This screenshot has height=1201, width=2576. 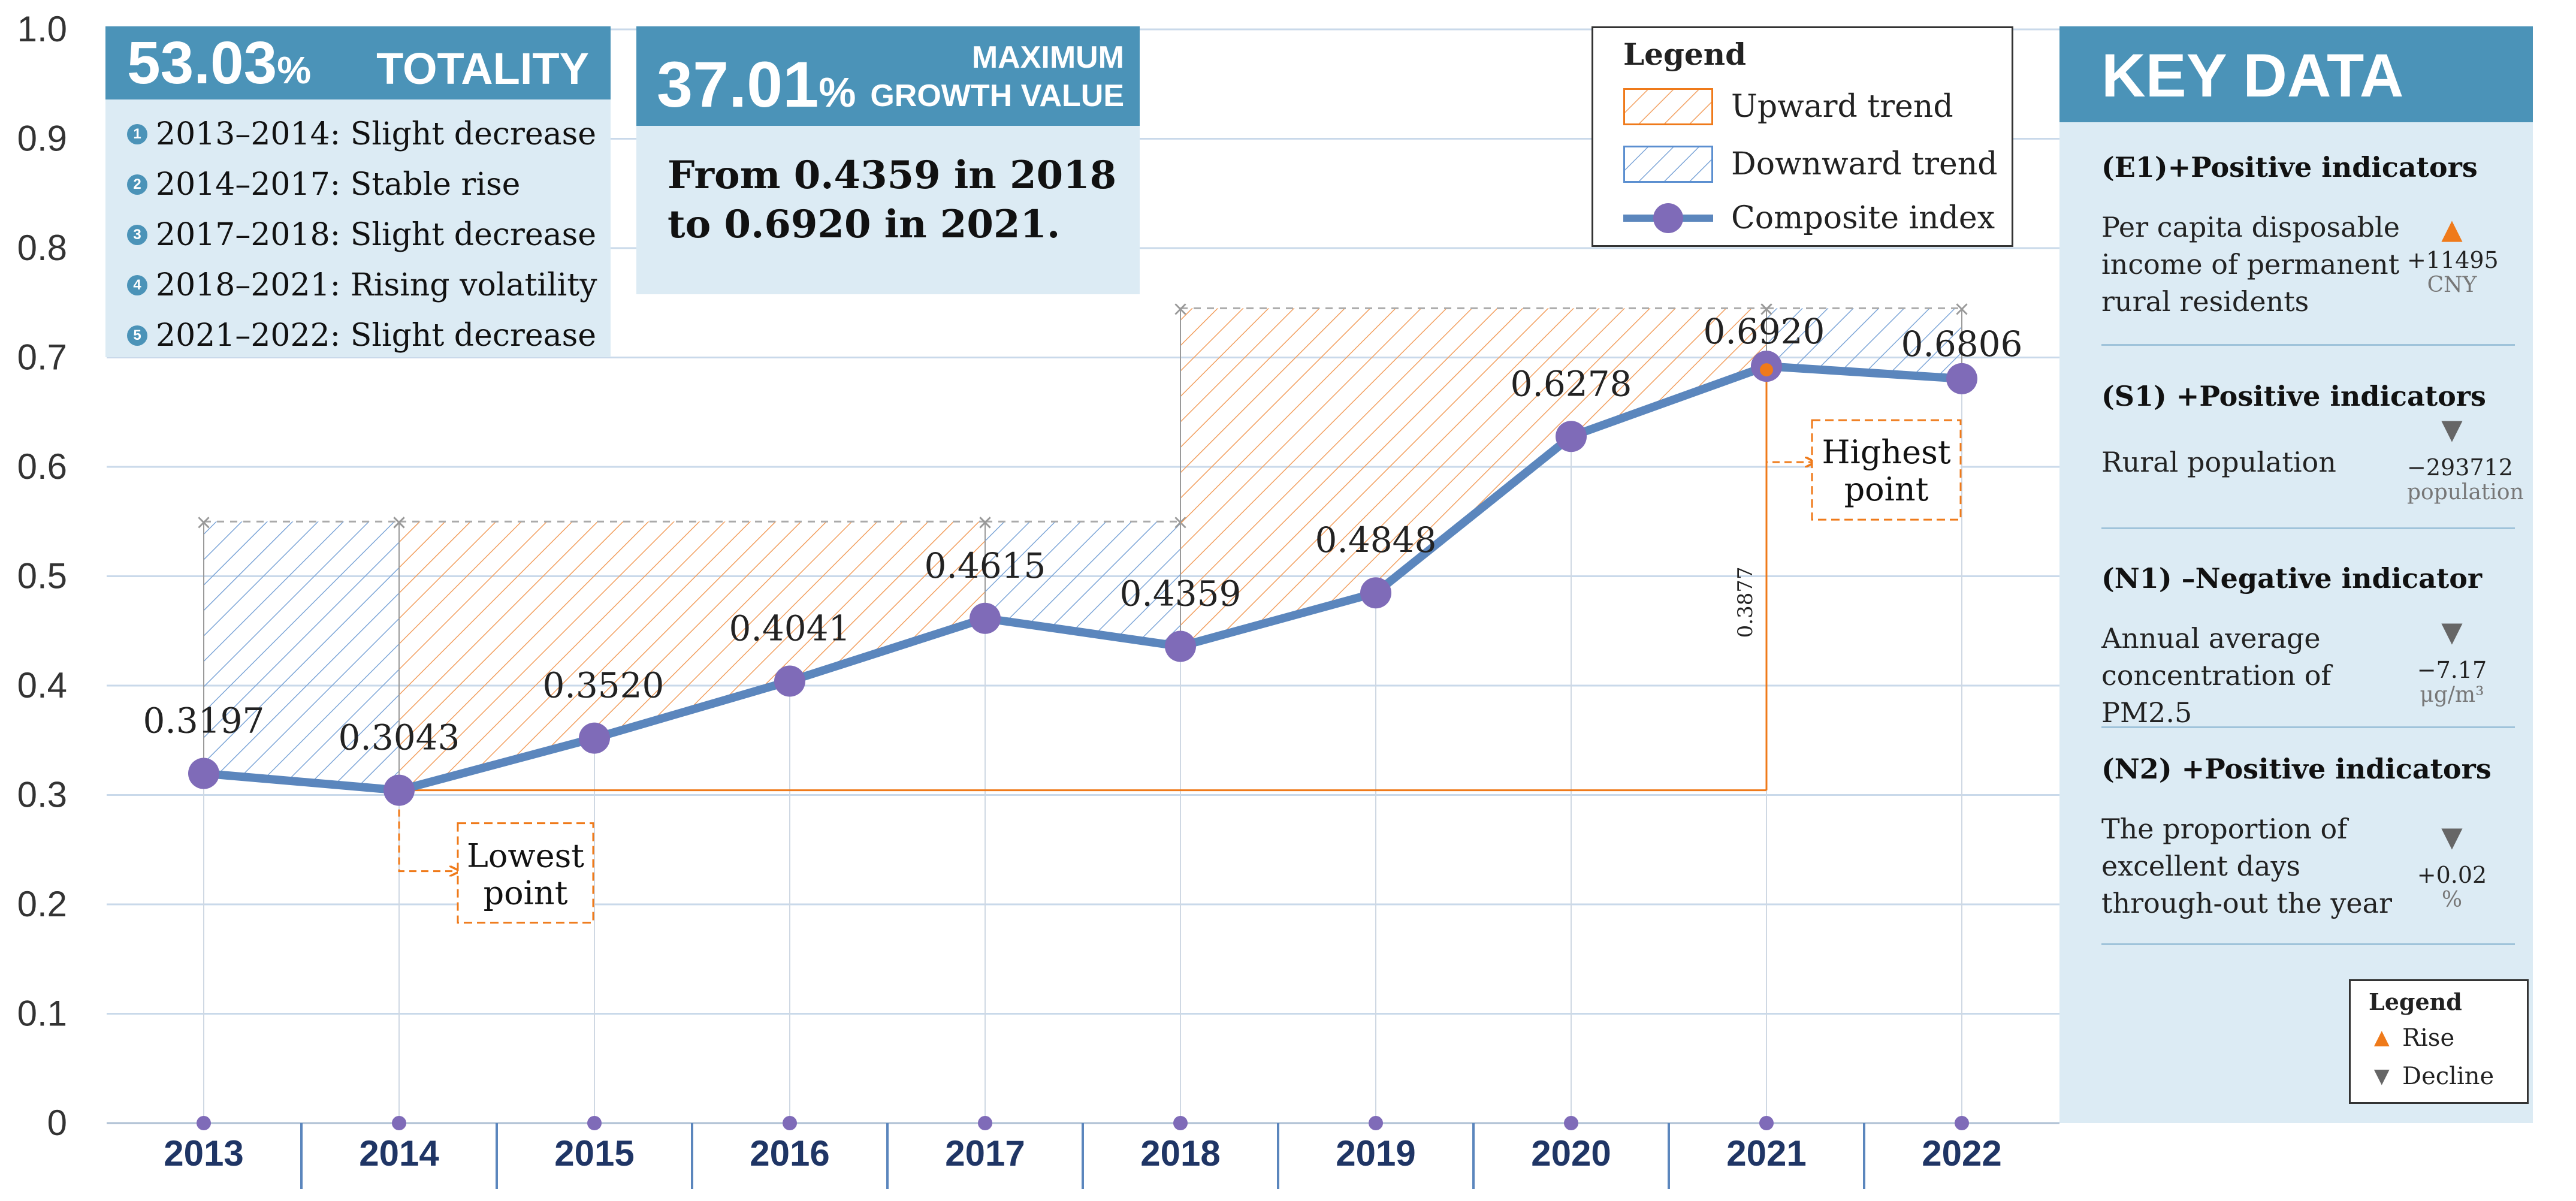 I want to click on growth-desc-line1: From 0.4359 in 2018, so click(x=893, y=175).